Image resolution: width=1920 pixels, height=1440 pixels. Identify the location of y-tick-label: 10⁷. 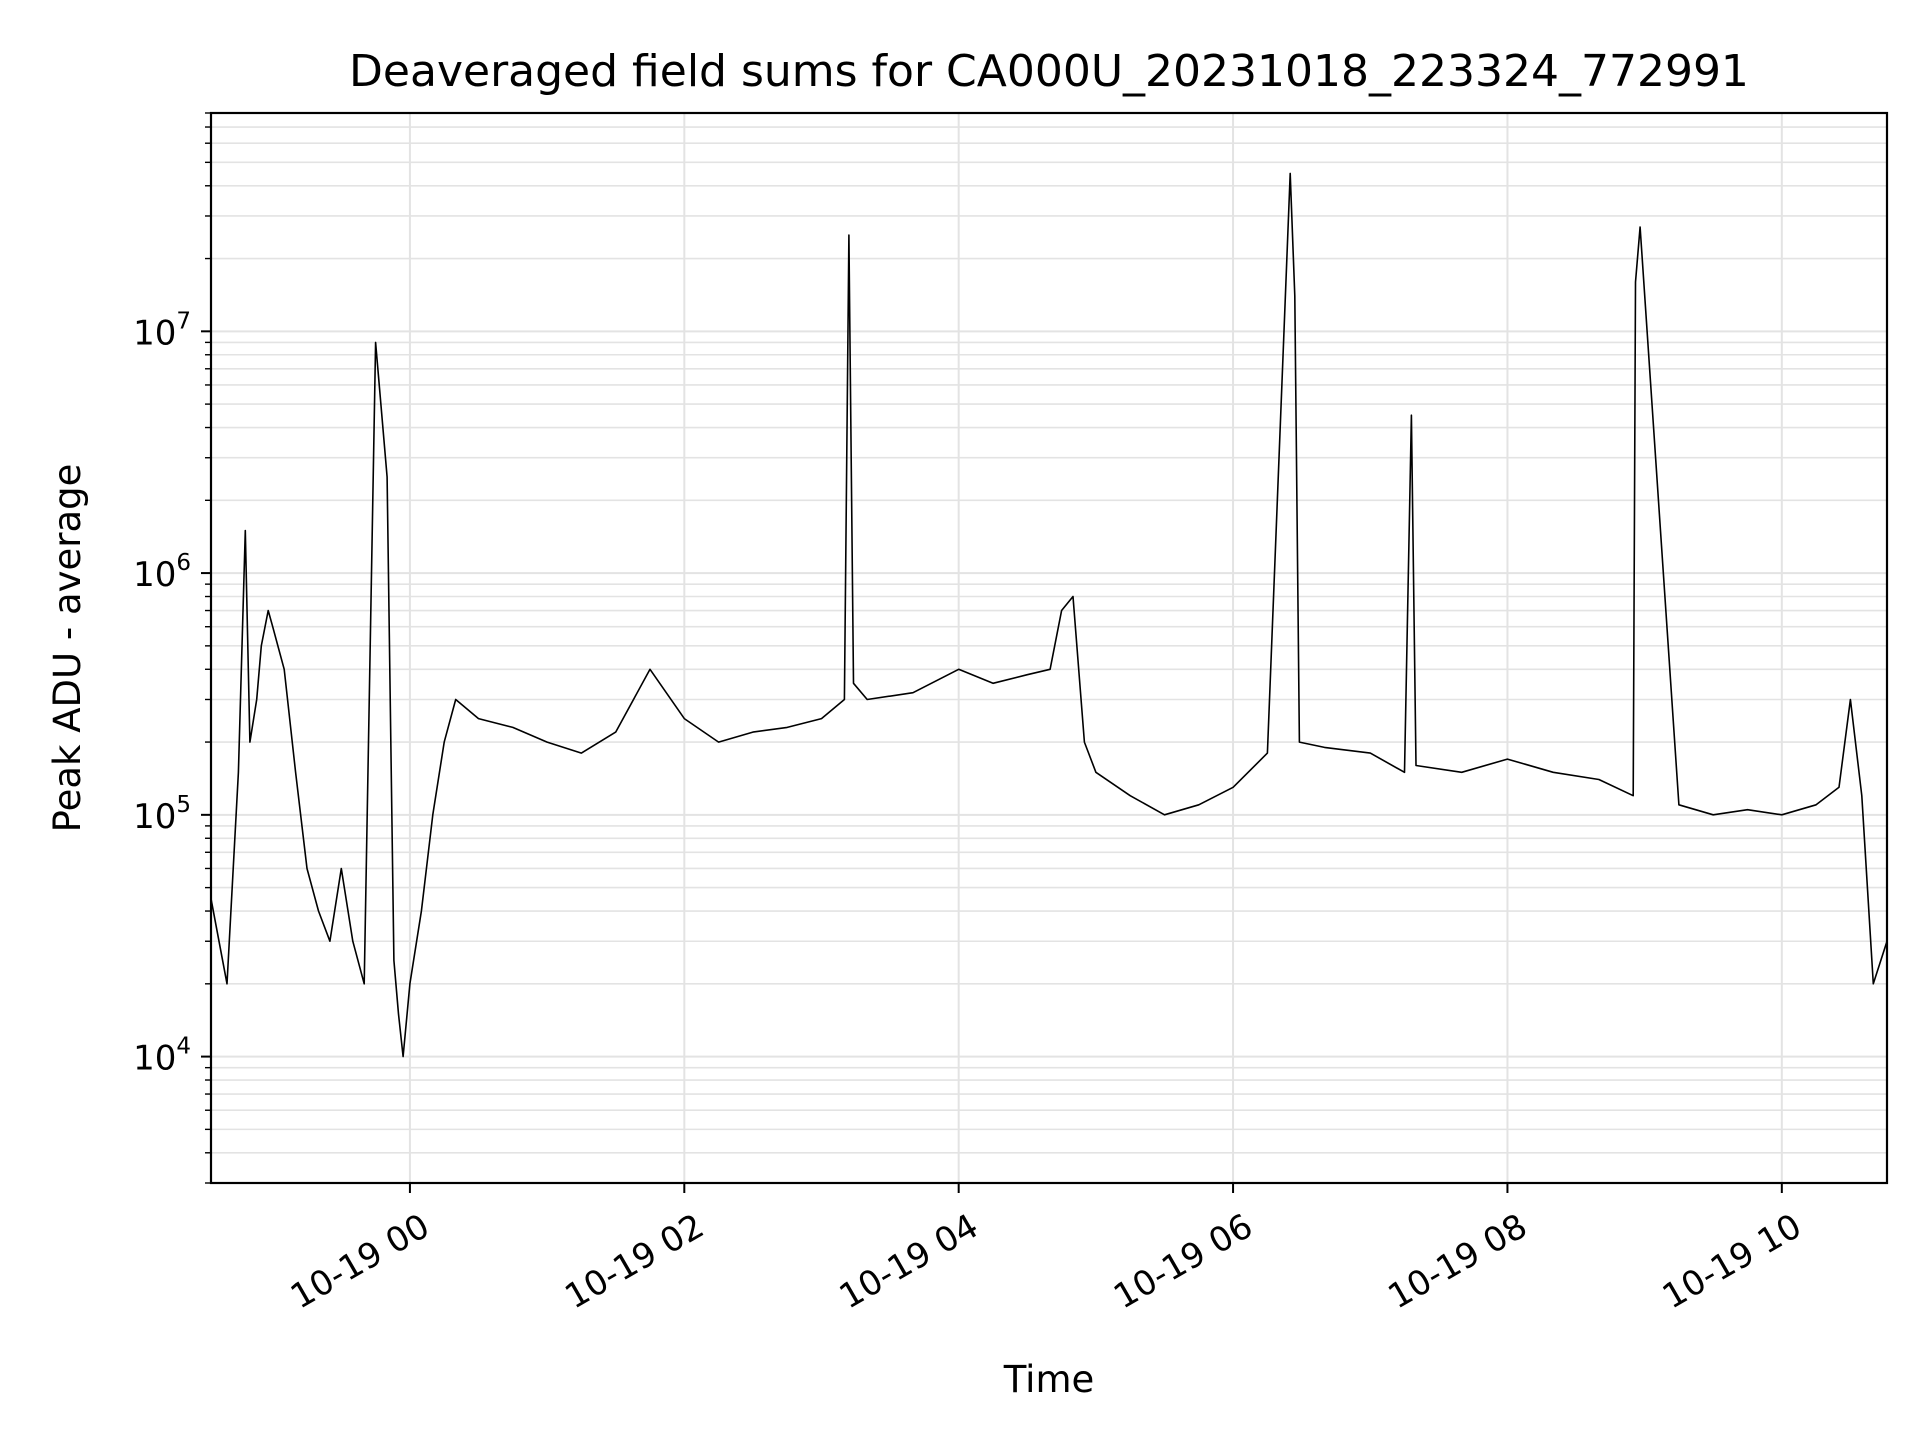
(162, 330).